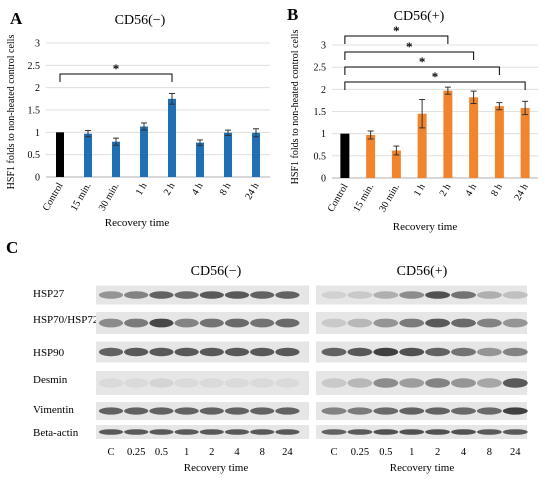  What do you see at coordinates (422, 271) in the screenshot?
I see `blot-group-title-pos: CD56(+)` at bounding box center [422, 271].